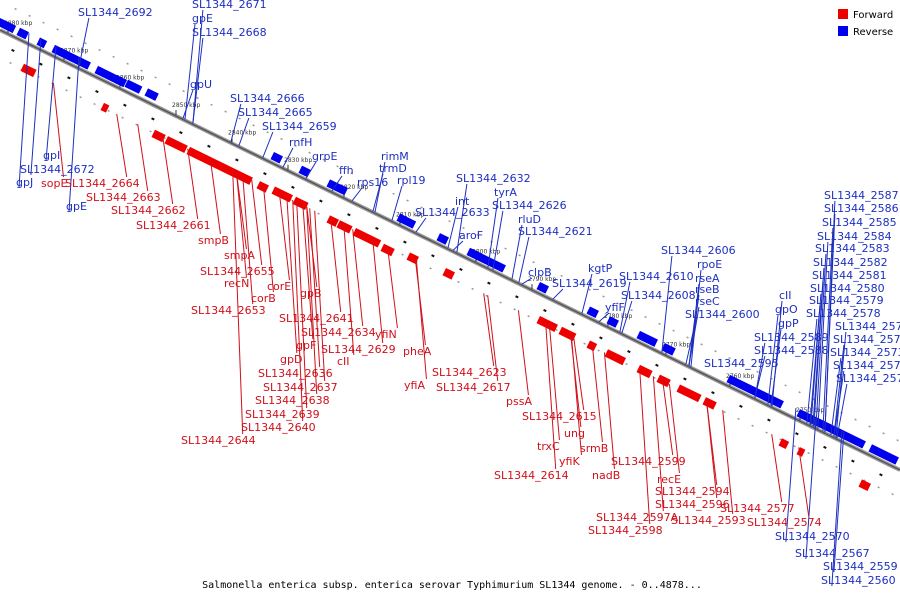 The width and height of the screenshot is (900, 600). What do you see at coordinates (852, 248) in the screenshot?
I see `reverse-gene-label: SL1344_2583` at bounding box center [852, 248].